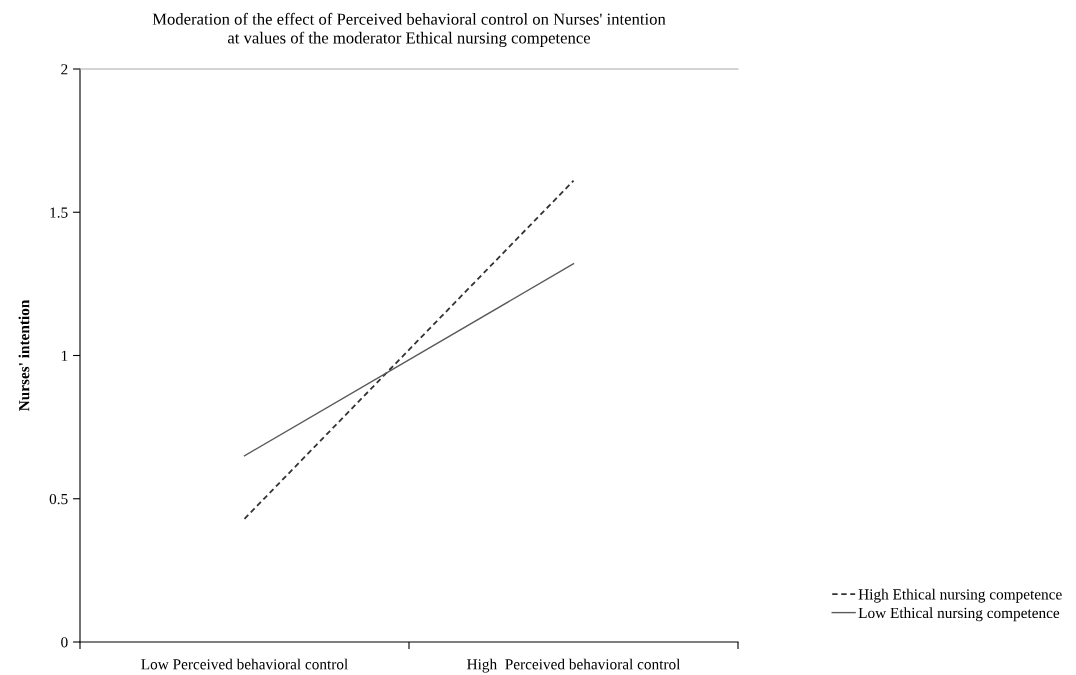  What do you see at coordinates (64, 355) in the screenshot?
I see `y-tick-label: 1` at bounding box center [64, 355].